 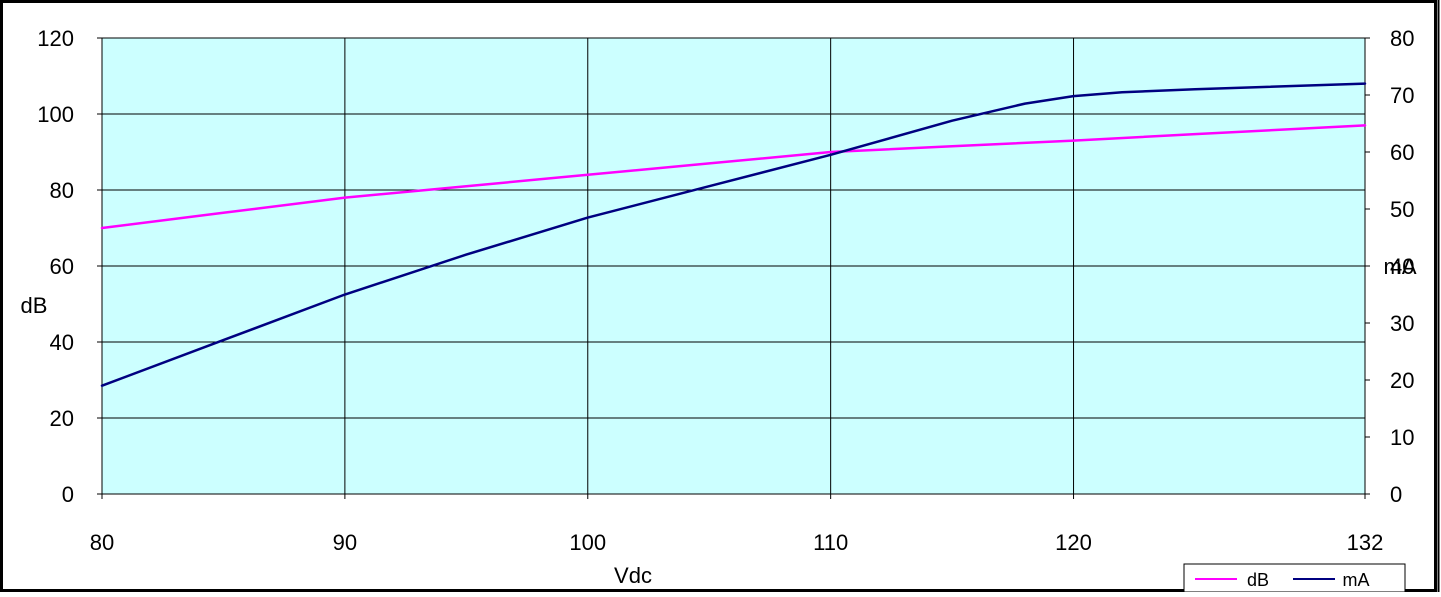 What do you see at coordinates (55, 38) in the screenshot?
I see `y-tick-label: 120` at bounding box center [55, 38].